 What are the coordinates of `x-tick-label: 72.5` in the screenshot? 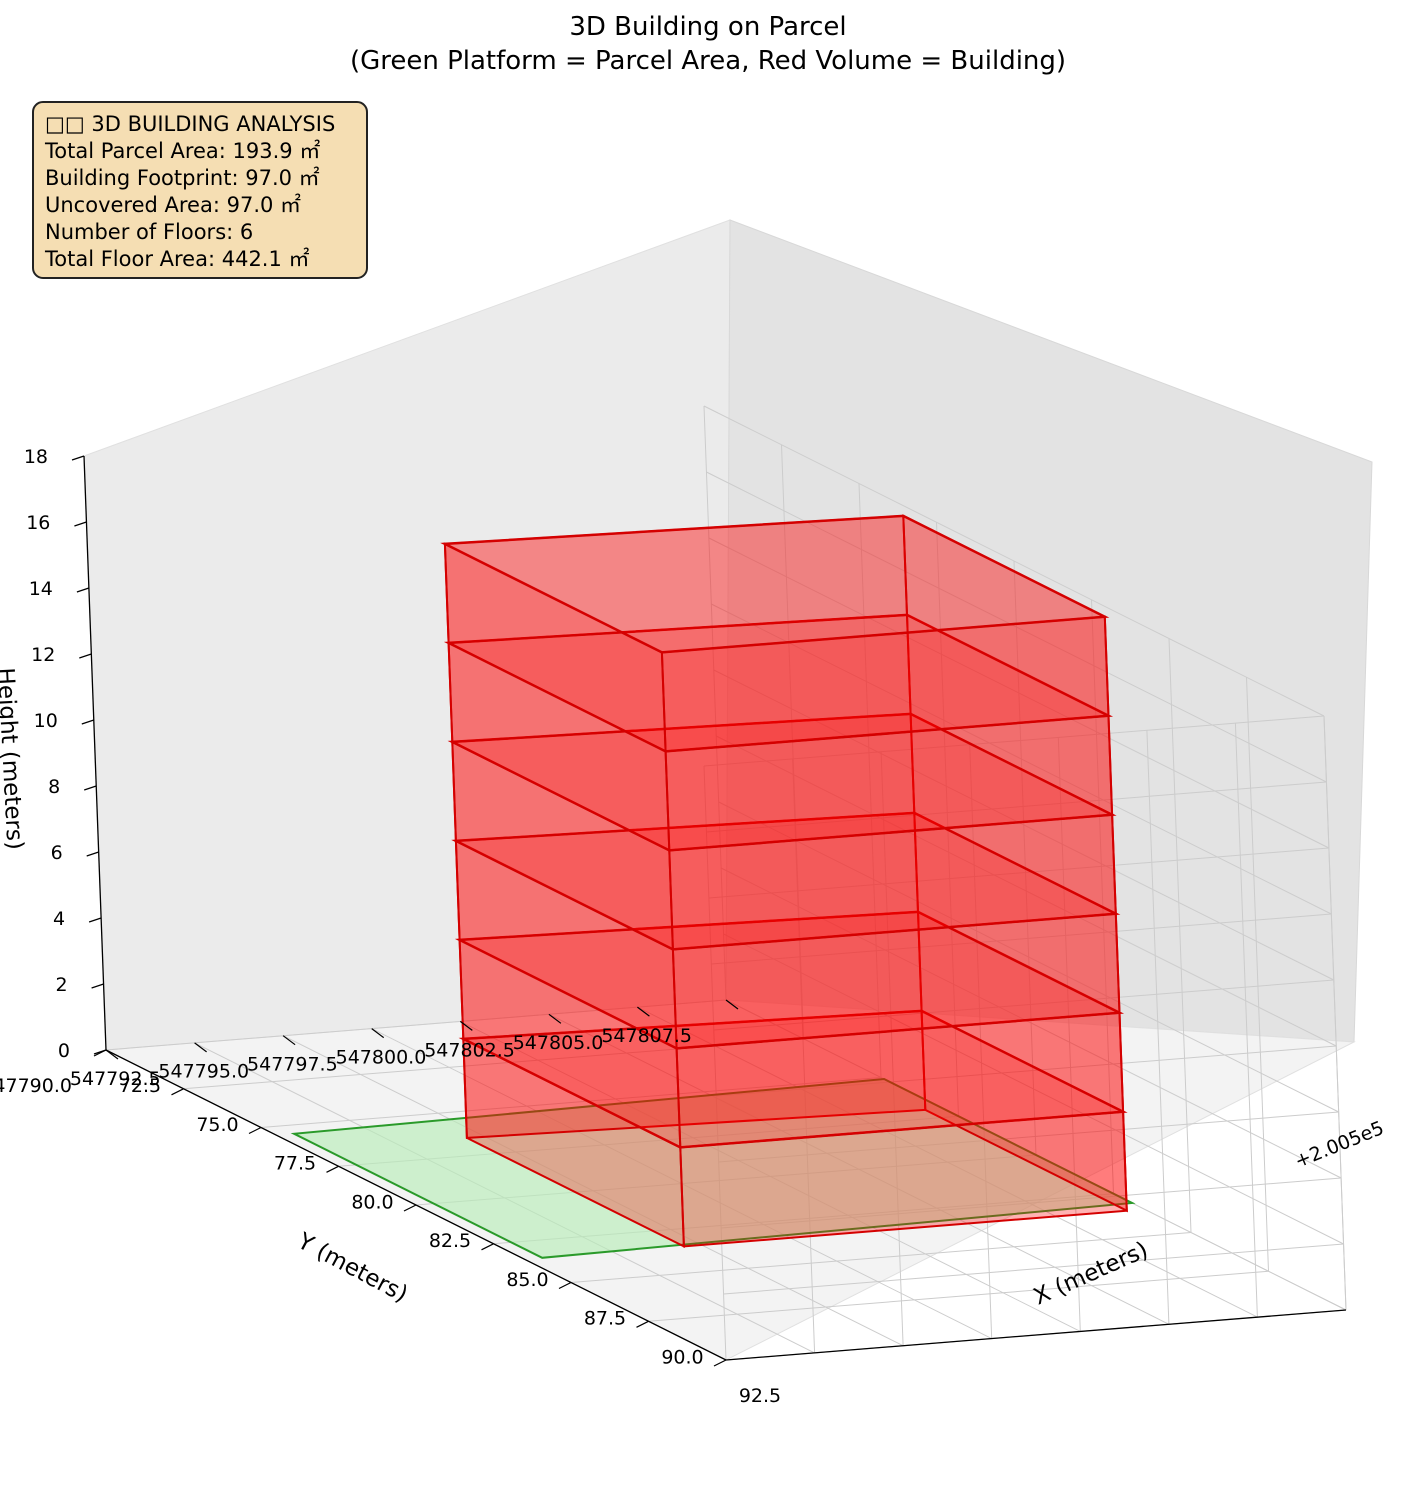 It's located at (140, 1086).